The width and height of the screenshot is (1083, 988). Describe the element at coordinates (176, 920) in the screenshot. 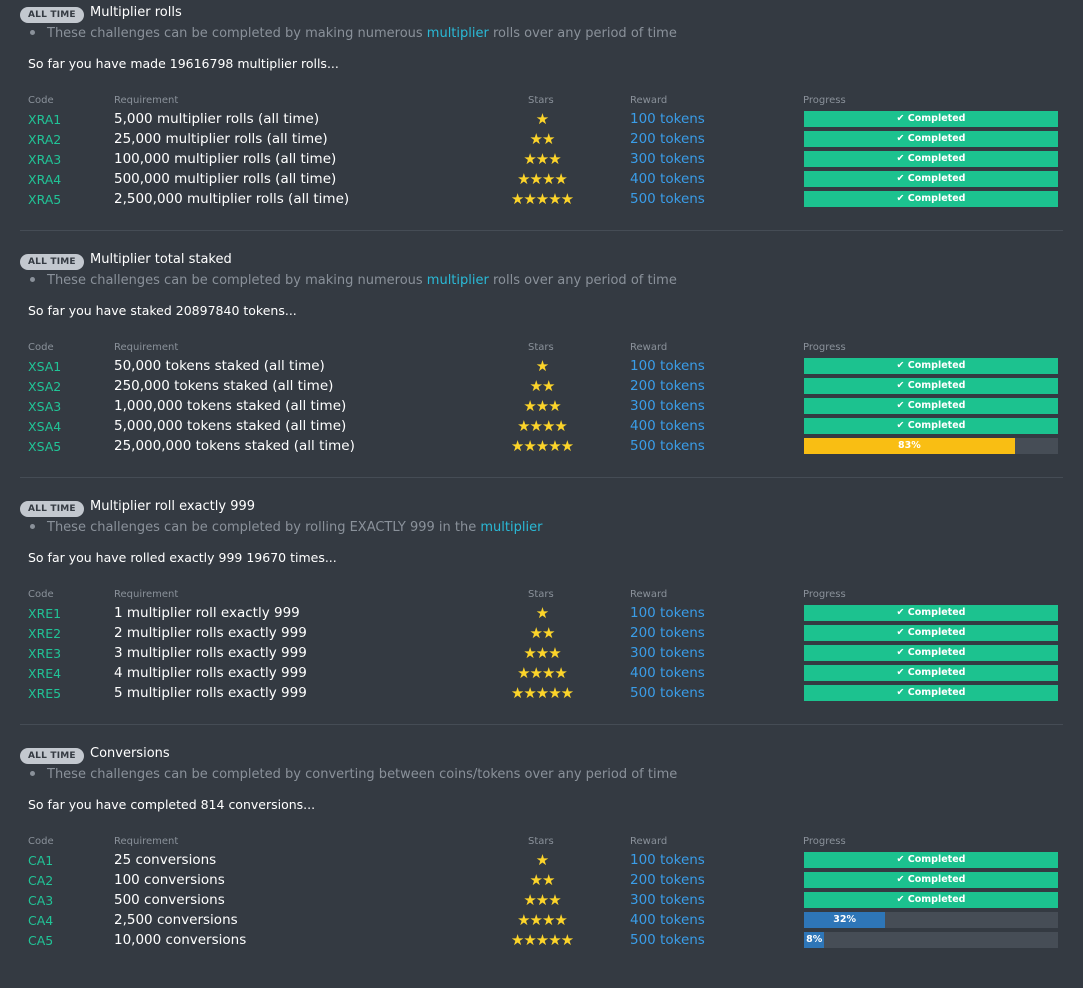

I see `challenge-requirement: 2,500 conversions` at that location.